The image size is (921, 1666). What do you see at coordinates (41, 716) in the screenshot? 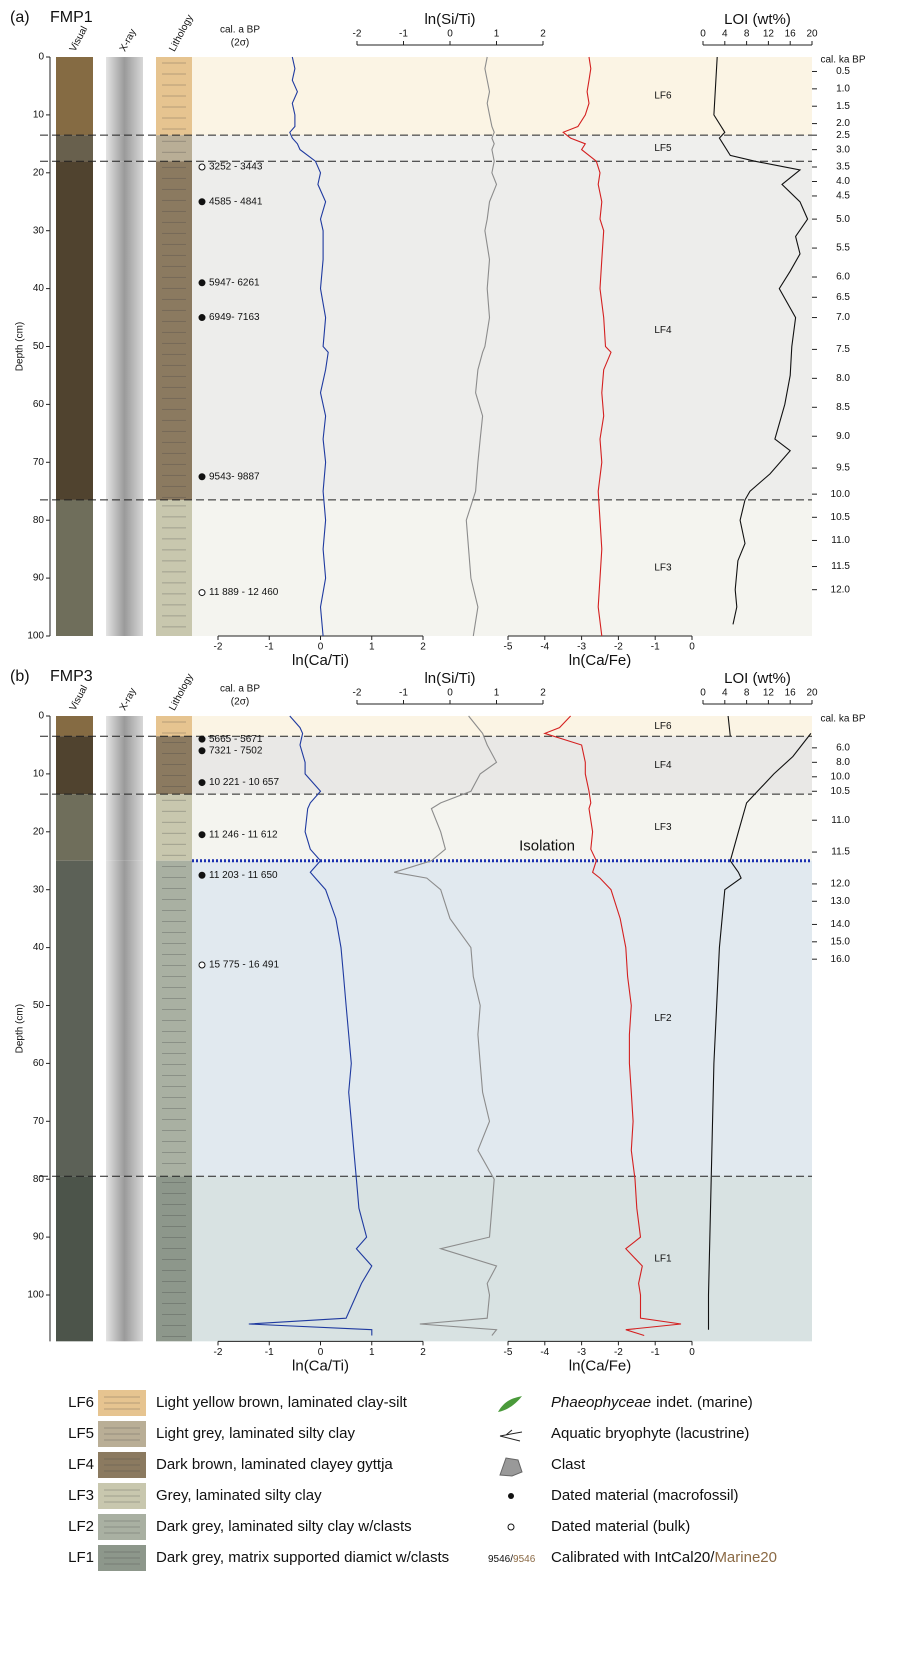
I see `depth-tick-label: 0` at bounding box center [41, 716].